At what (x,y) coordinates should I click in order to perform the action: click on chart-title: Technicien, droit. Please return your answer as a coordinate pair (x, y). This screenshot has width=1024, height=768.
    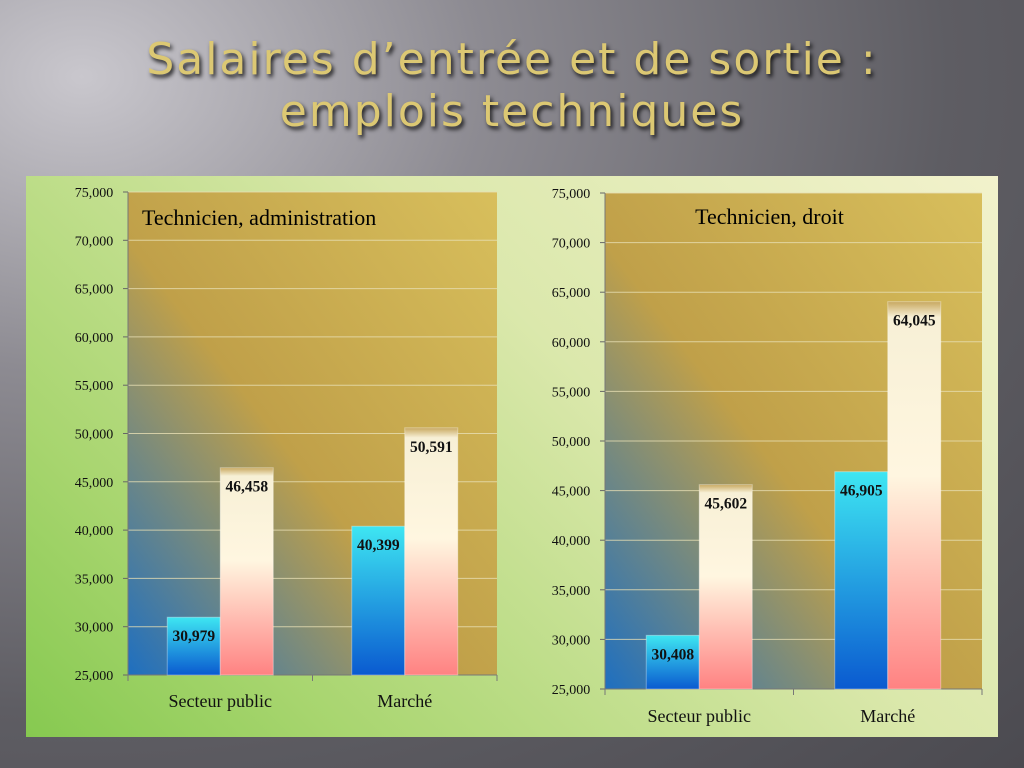
    Looking at the image, I should click on (769, 216).